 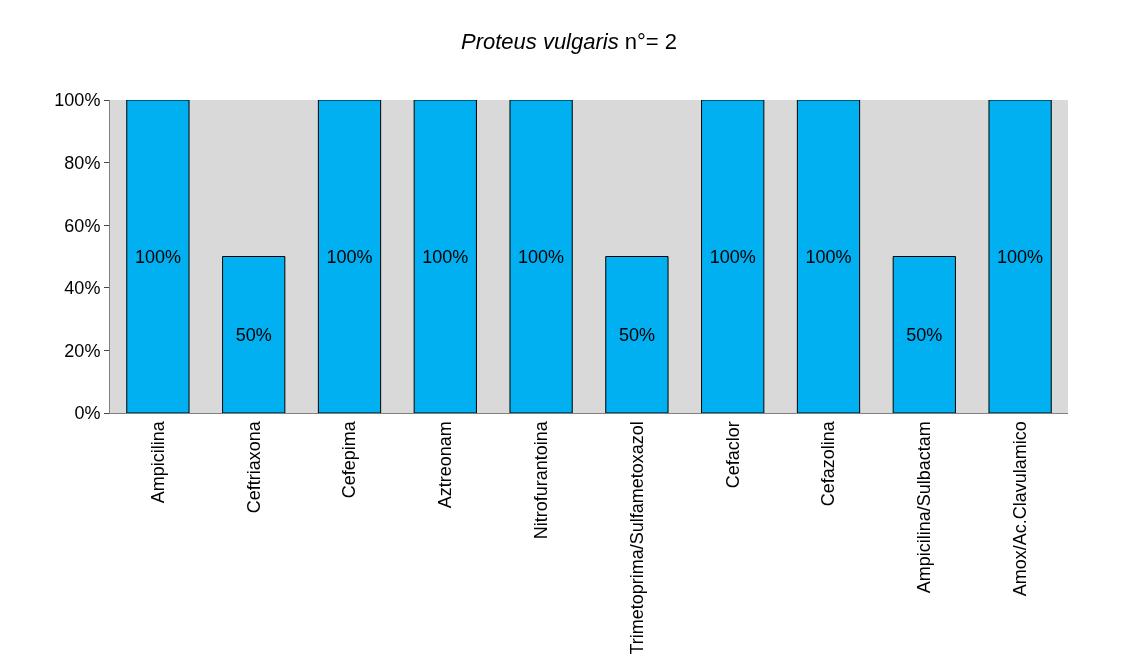 What do you see at coordinates (82, 162) in the screenshot?
I see `y-tick-label: 80%` at bounding box center [82, 162].